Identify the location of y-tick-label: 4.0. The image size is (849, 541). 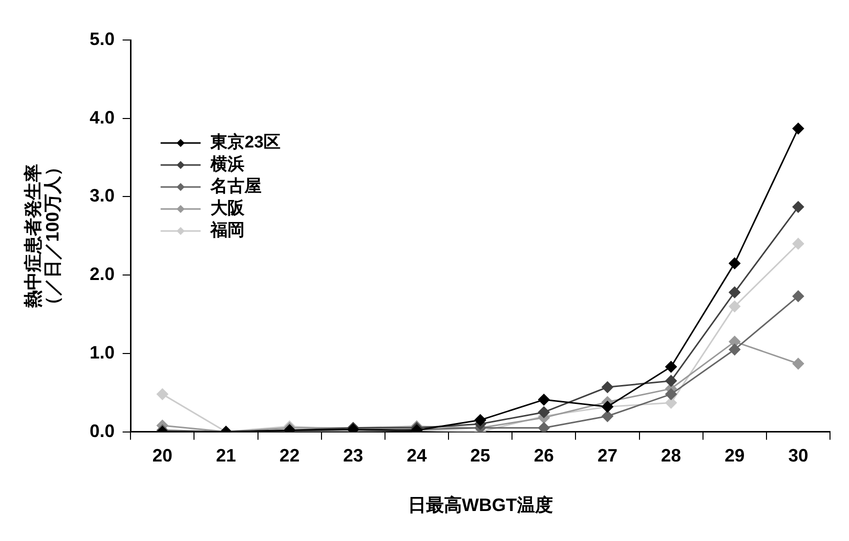
(102, 117).